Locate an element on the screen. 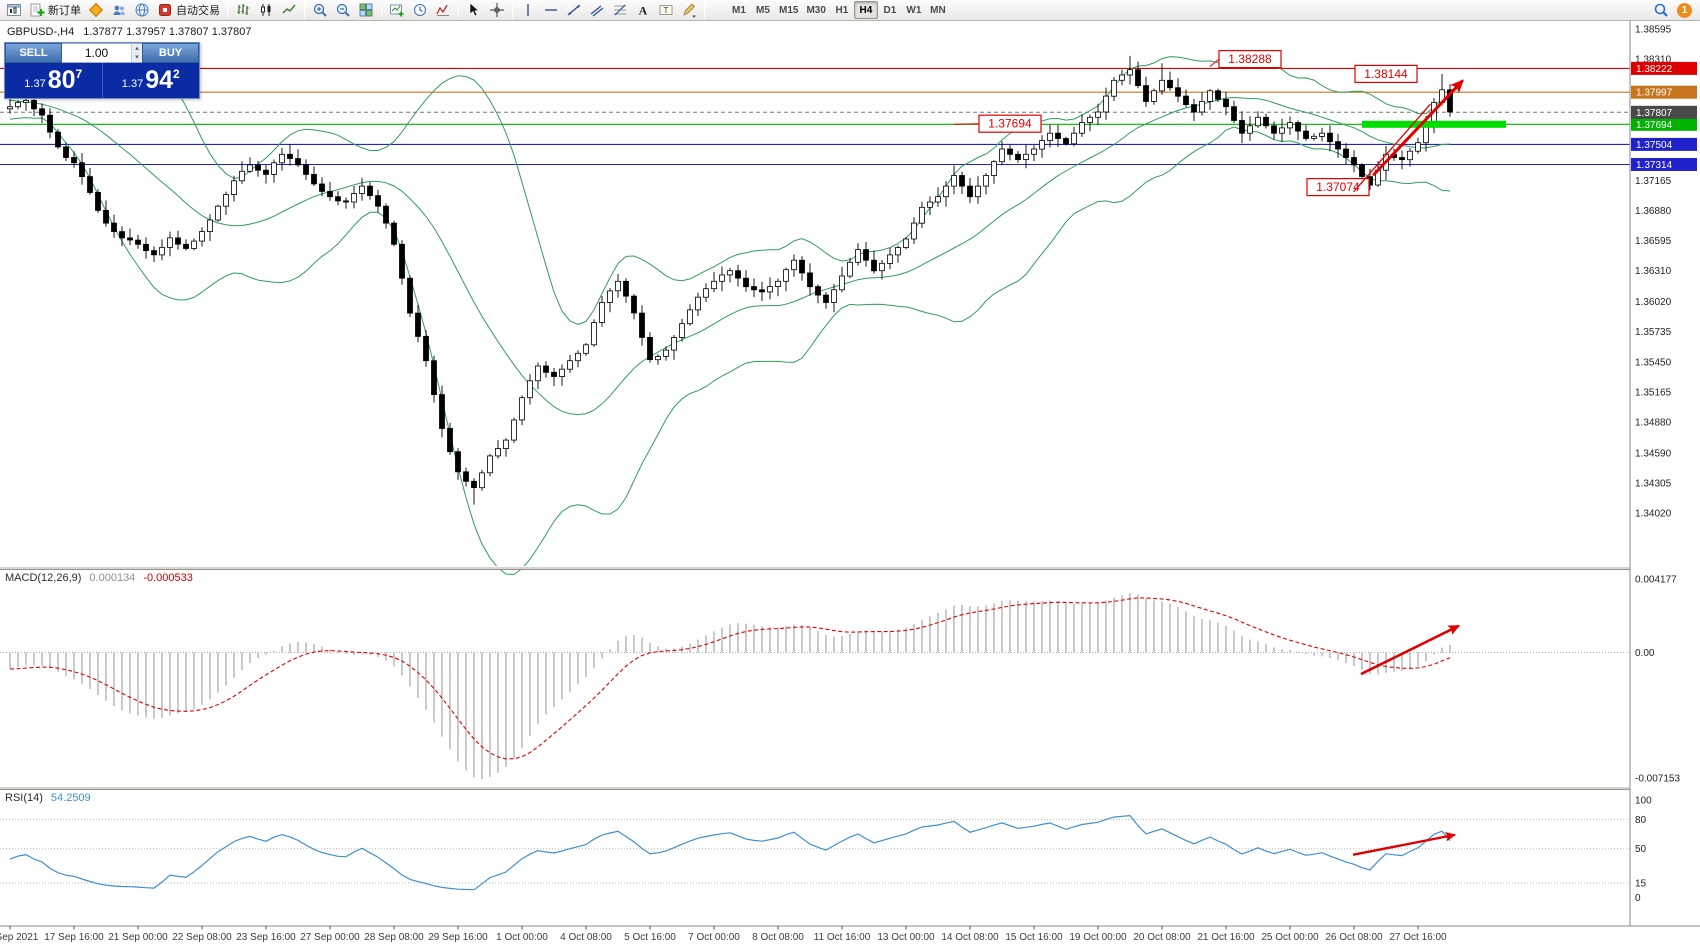  svg-text: 15 Oct 16:00 is located at coordinates (1034, 937).